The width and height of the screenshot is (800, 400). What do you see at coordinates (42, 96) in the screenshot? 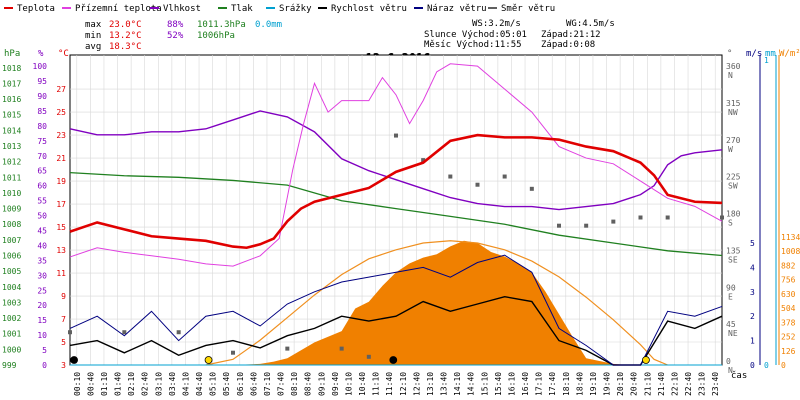
I see `tick-pct: 90` at bounding box center [42, 96].